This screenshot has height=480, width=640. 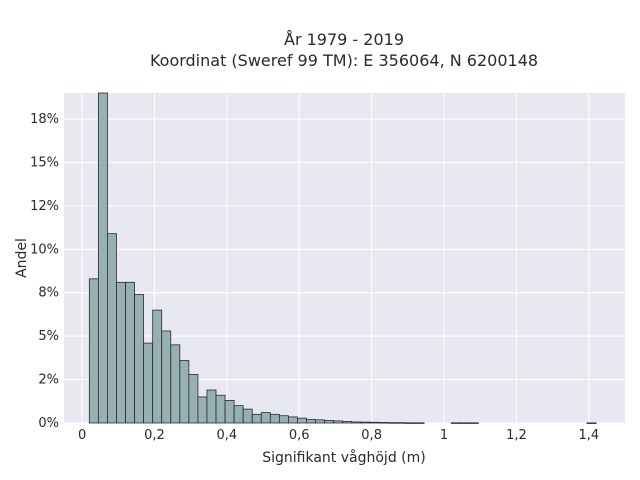 I want to click on y-tick-label: 0%, so click(x=48, y=423).